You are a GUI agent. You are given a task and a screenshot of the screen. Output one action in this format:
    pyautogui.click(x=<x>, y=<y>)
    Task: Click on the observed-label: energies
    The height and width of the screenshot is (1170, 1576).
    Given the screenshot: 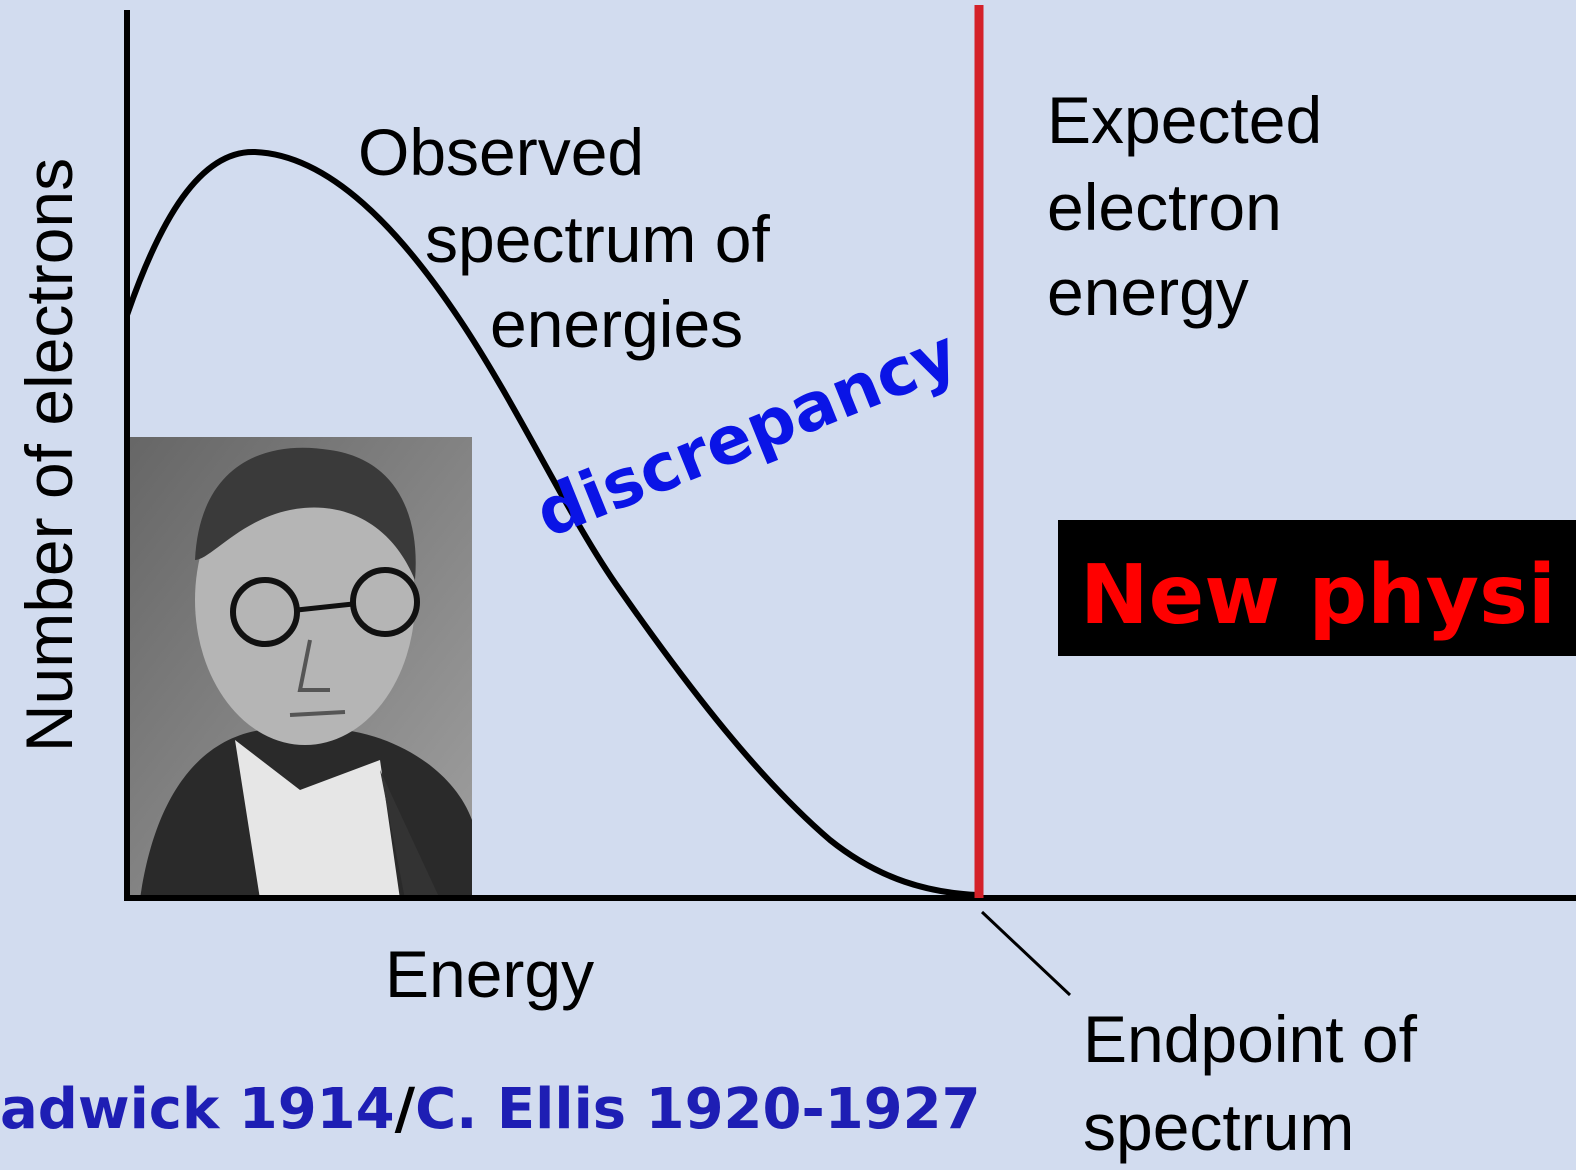 What is the action you would take?
    pyautogui.click(x=616, y=324)
    